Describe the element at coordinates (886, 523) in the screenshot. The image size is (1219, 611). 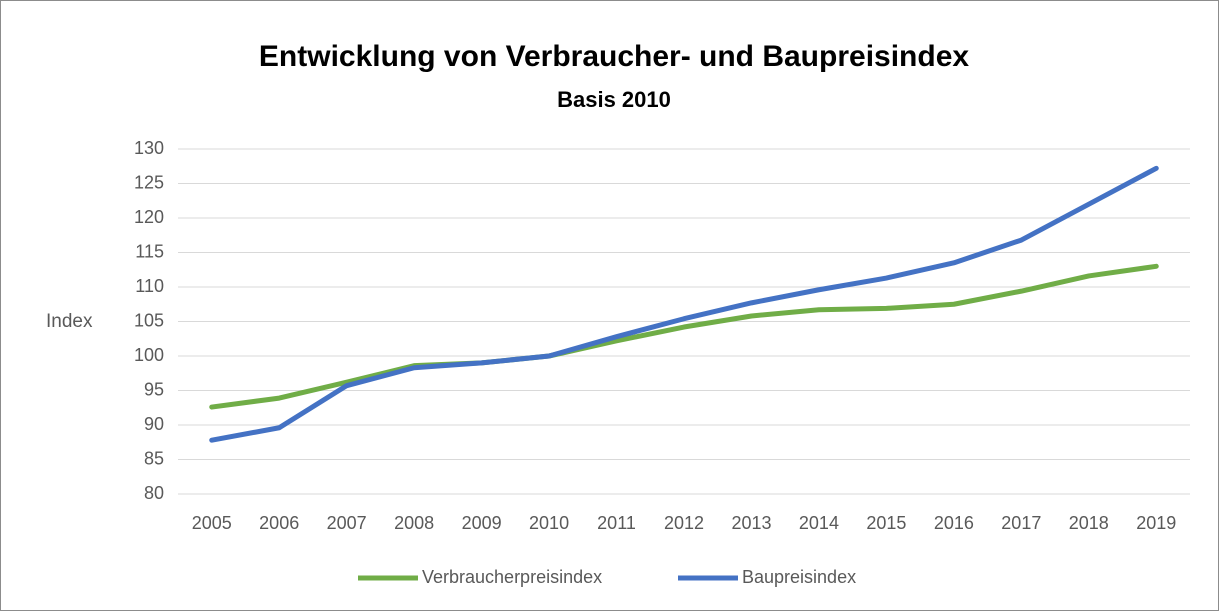
I see `x-tick-label: 2015` at that location.